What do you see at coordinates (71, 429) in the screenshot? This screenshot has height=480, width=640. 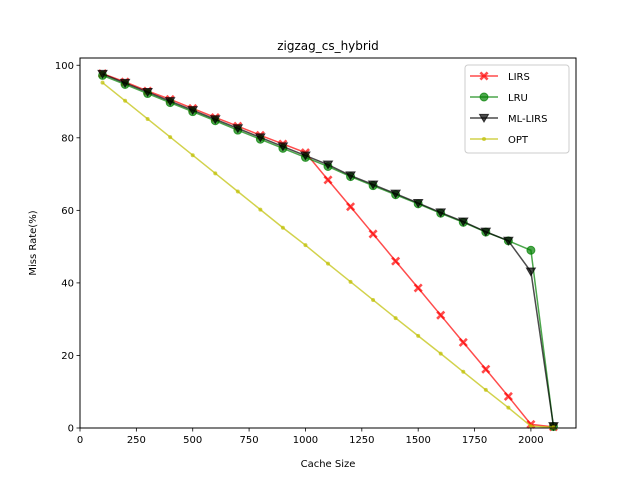 I see `y-tick-label: 0` at bounding box center [71, 429].